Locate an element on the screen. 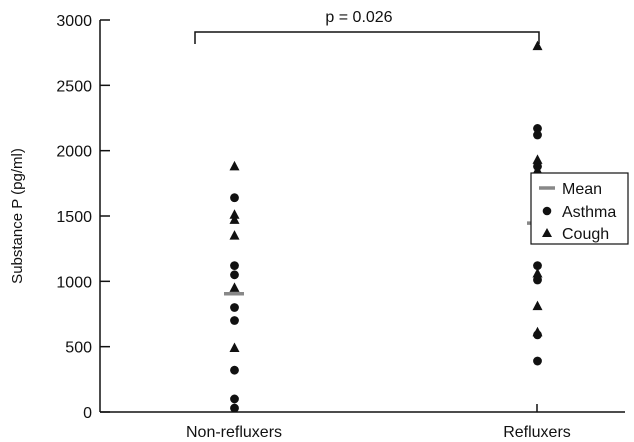 The height and width of the screenshot is (442, 634). y-axis-label: Substance P (pg/ml) is located at coordinates (17, 216).